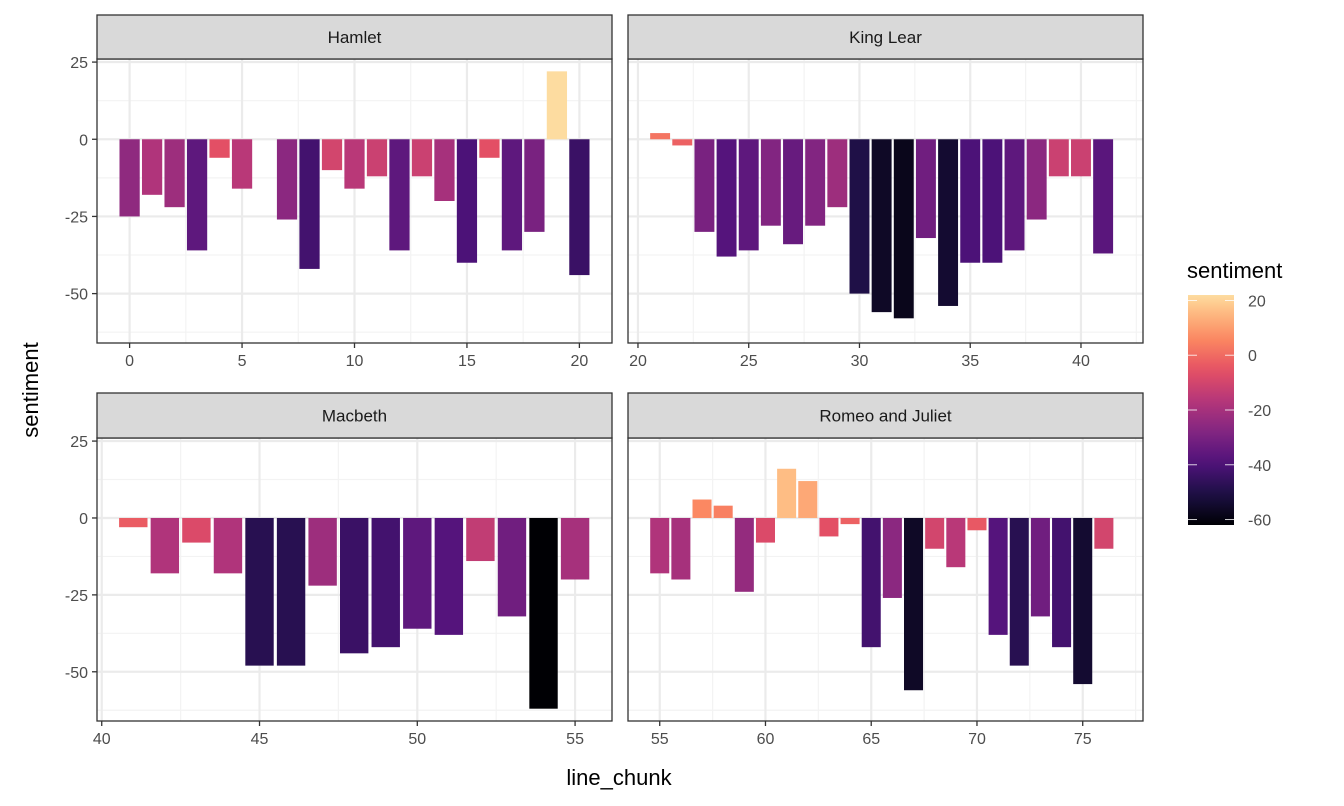 This screenshot has width=1344, height=806. Describe the element at coordinates (1259, 411) in the screenshot. I see `legend-tick-label: -20` at that location.